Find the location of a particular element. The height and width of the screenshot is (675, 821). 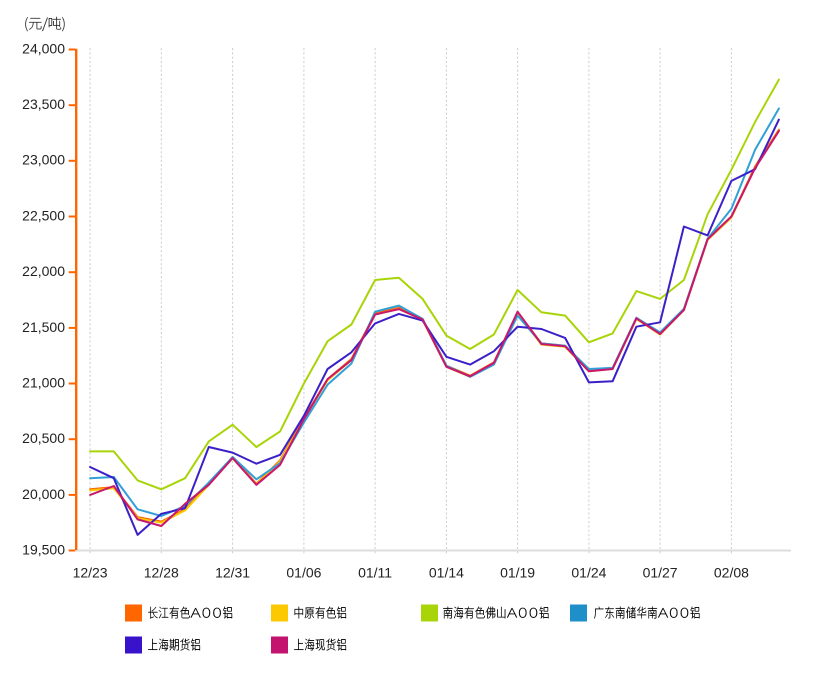

svg-text: 02/08 is located at coordinates (731, 572).